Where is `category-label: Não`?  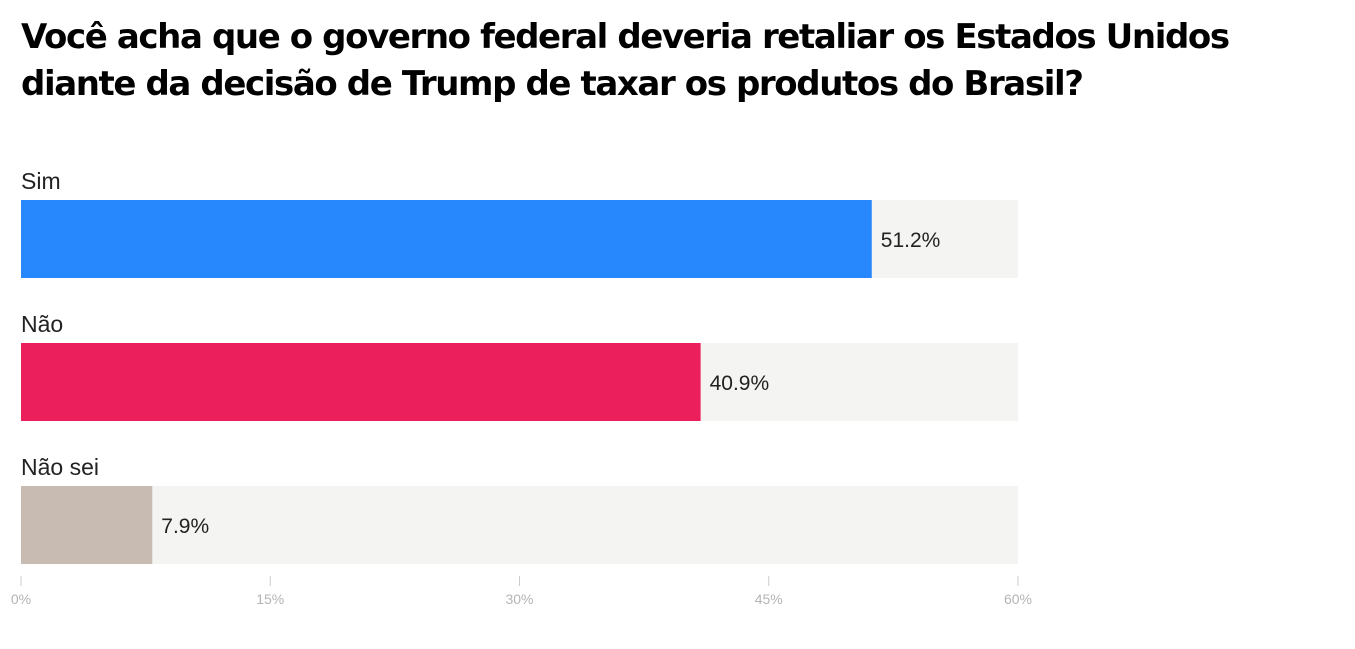
category-label: Não is located at coordinates (42, 324).